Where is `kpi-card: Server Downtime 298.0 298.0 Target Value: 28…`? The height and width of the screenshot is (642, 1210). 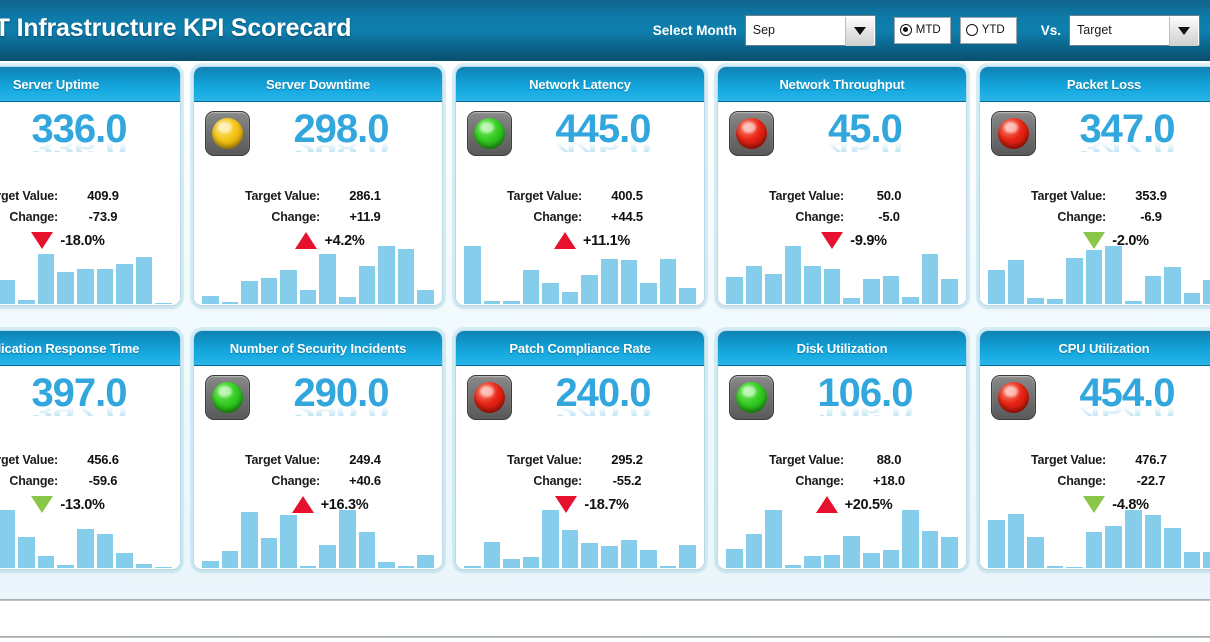 kpi-card: Server Downtime 298.0 298.0 Target Value: 28… is located at coordinates (318, 186).